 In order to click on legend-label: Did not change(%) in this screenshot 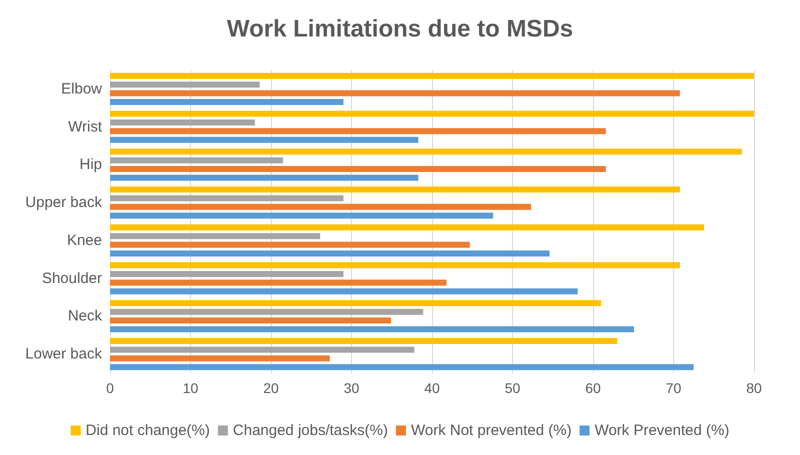, I will do `click(148, 430)`.